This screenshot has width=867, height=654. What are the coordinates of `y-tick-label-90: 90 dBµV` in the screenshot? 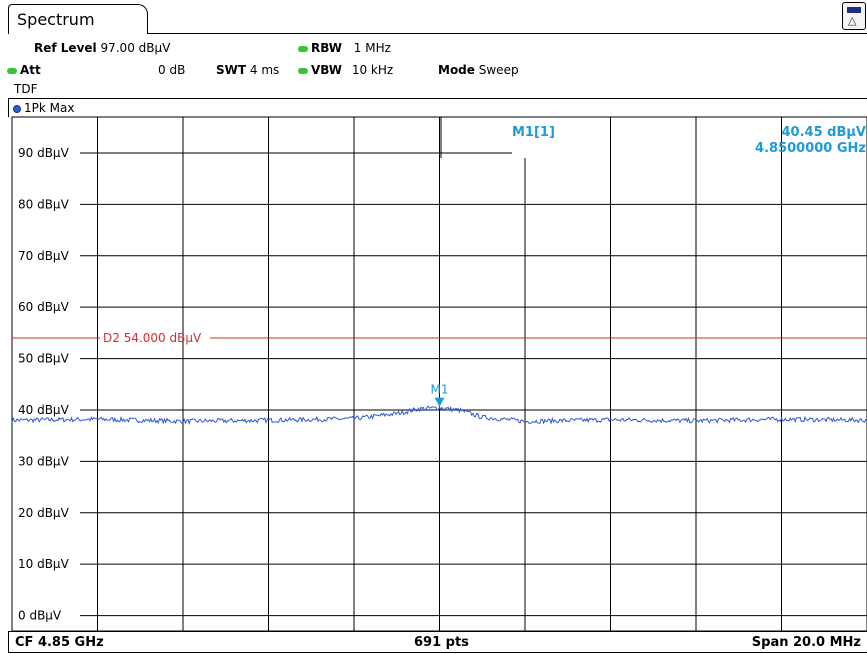 It's located at (44, 153).